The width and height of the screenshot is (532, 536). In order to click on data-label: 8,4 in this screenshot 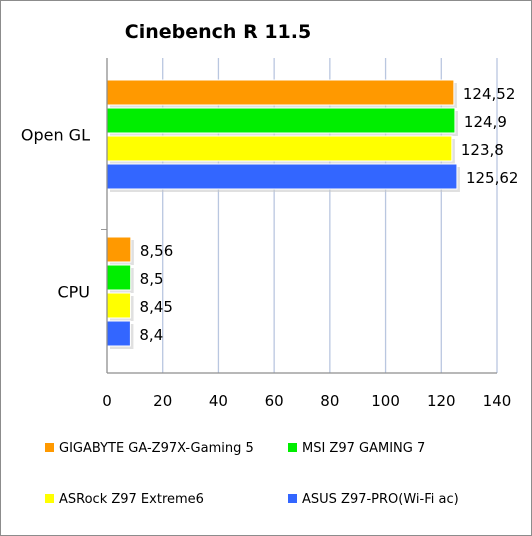, I will do `click(151, 335)`.